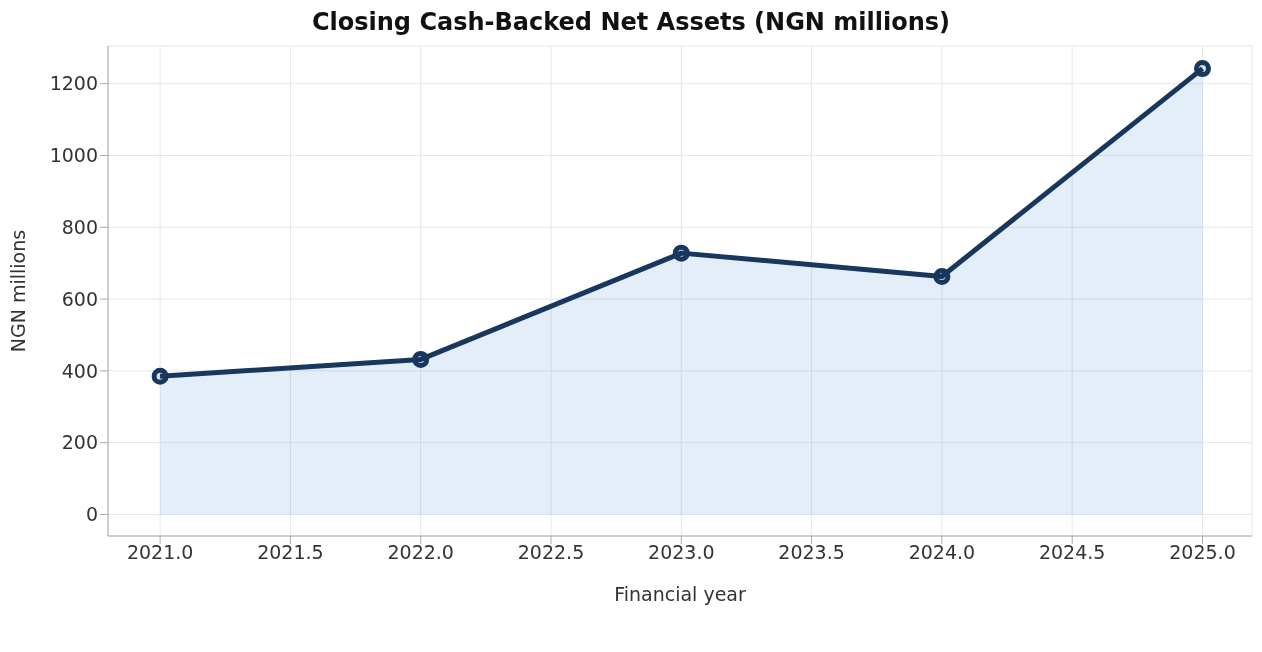 The image size is (1262, 652). I want to click on x-axis-title: Financial year, so click(680, 594).